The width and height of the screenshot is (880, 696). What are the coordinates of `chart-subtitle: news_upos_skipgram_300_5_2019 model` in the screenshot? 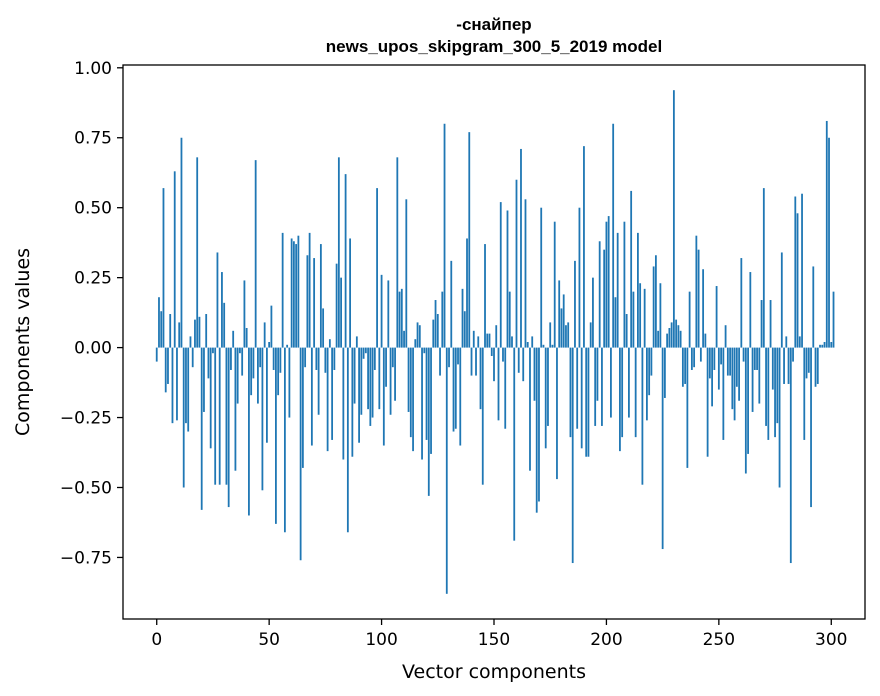 It's located at (494, 46).